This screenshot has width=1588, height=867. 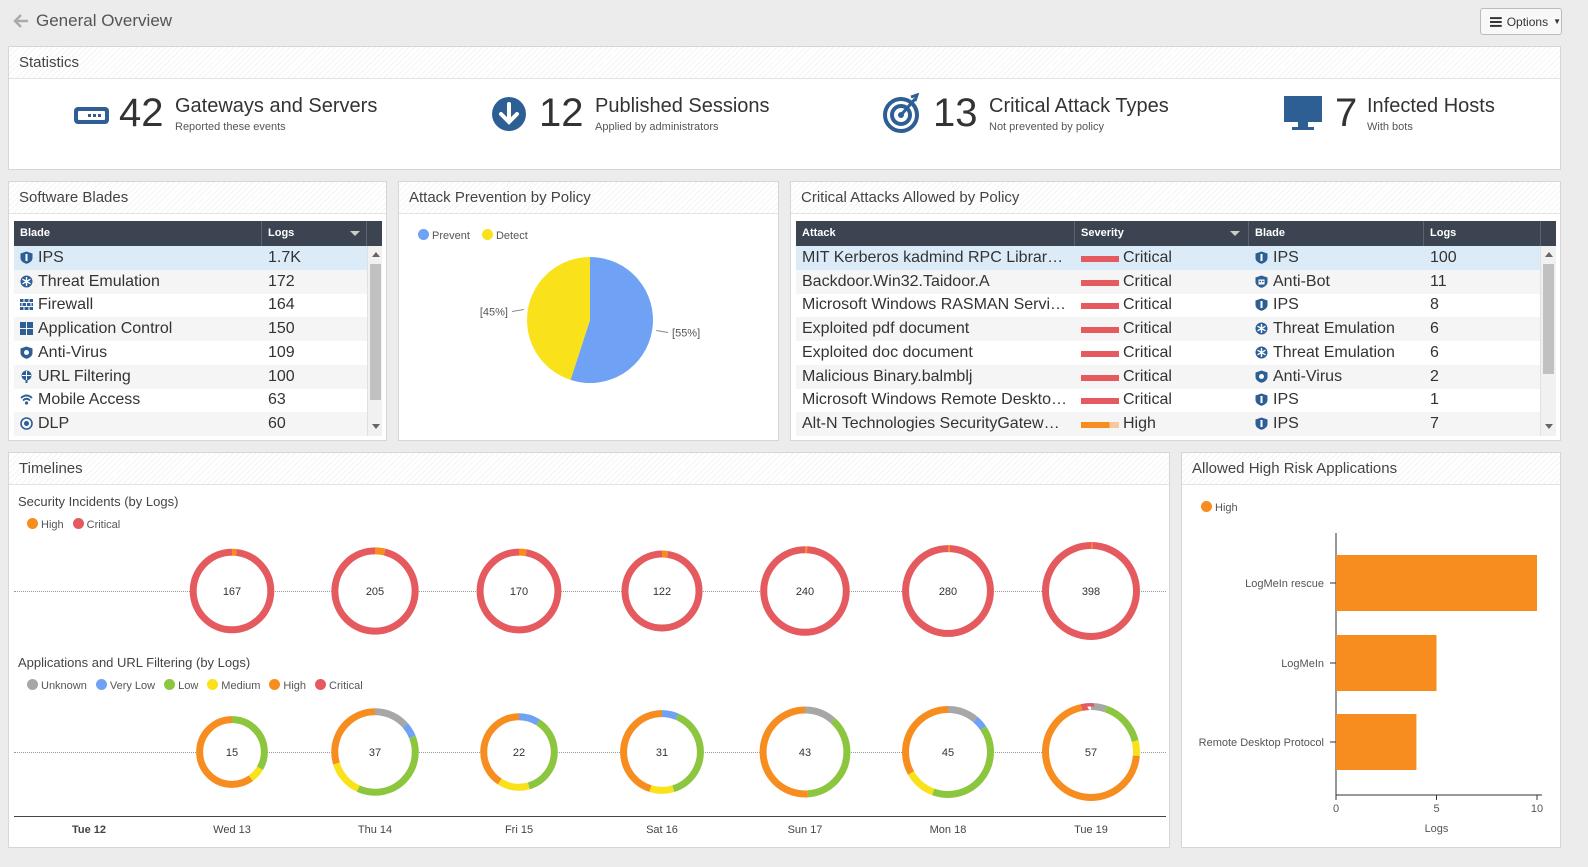 I want to click on donut-total: 170, so click(x=519, y=592).